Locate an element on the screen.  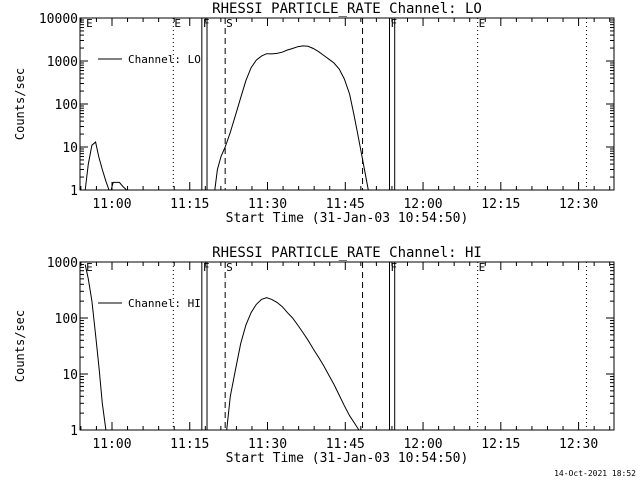
panel2-marker-label: S is located at coordinates (229, 267).